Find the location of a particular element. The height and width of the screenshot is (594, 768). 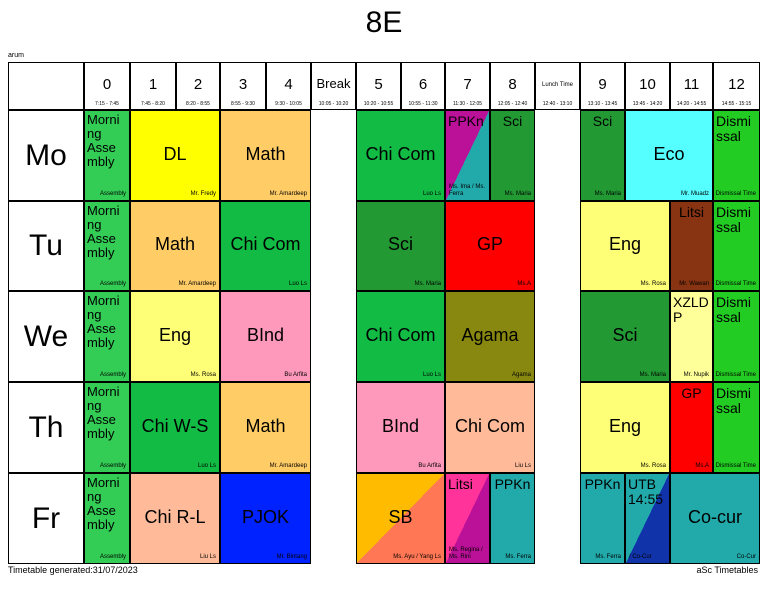

lesson-subject: Dismi ssal is located at coordinates (733, 400).